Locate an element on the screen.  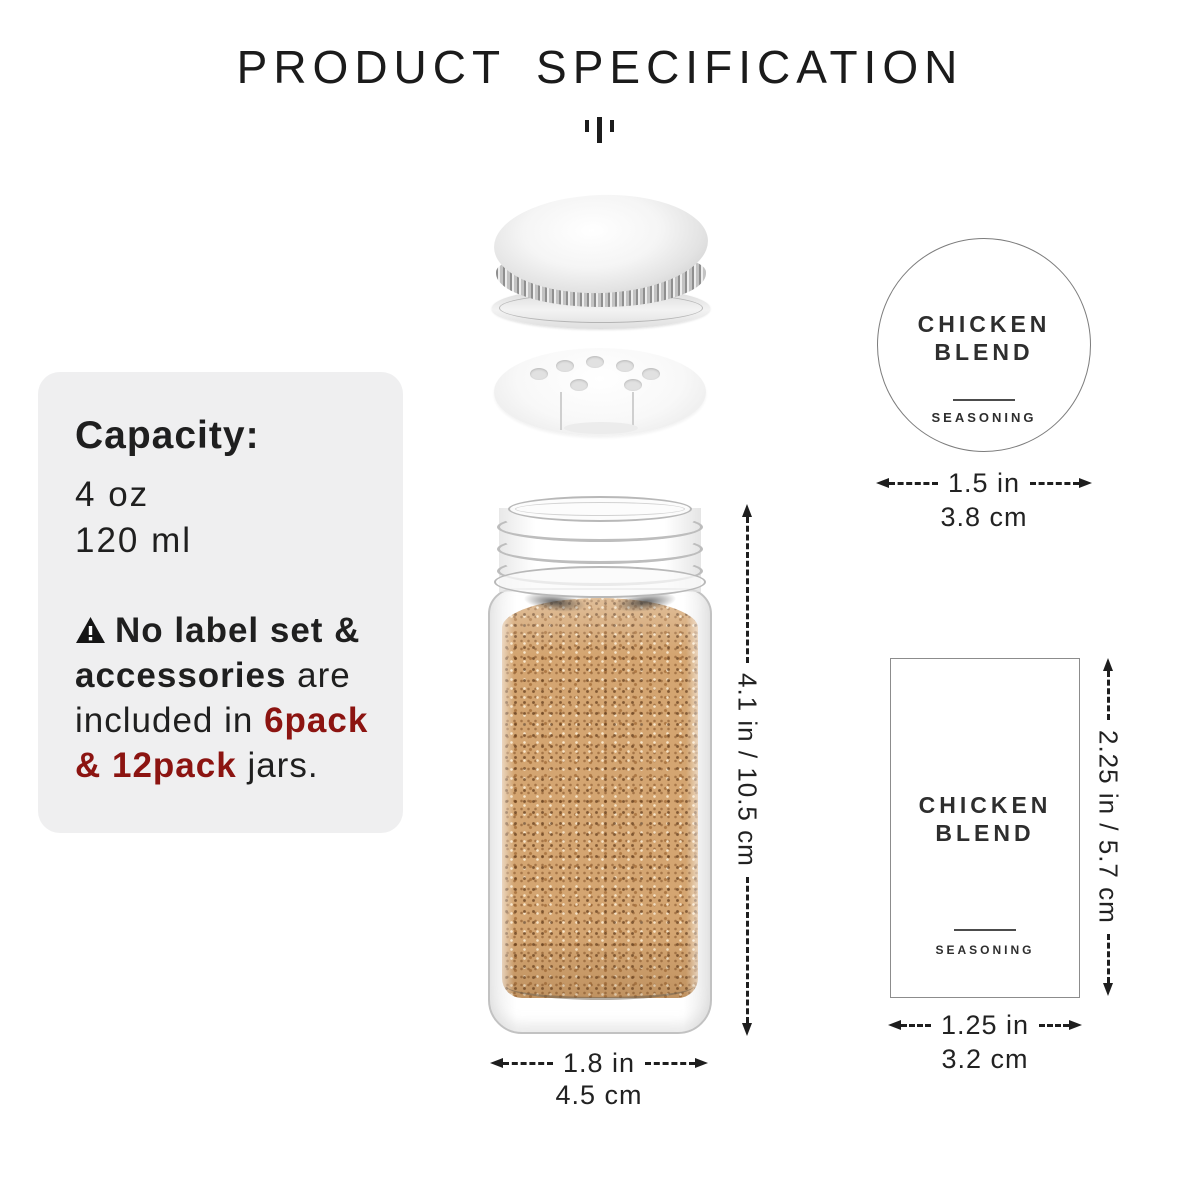
rect-label-subtitle: SEASONING is located at coordinates (985, 950).